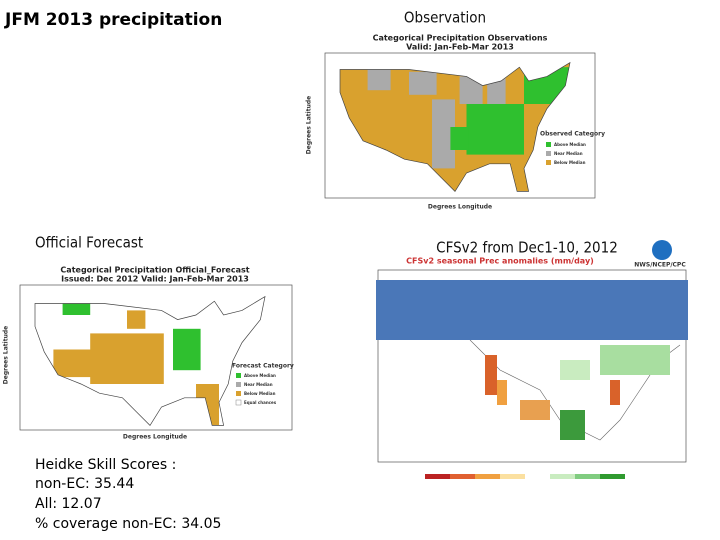 The image size is (720, 540). What do you see at coordinates (527, 248) in the screenshot?
I see `caption: CFSv2 from Dec1-10, 2012` at bounding box center [527, 248].